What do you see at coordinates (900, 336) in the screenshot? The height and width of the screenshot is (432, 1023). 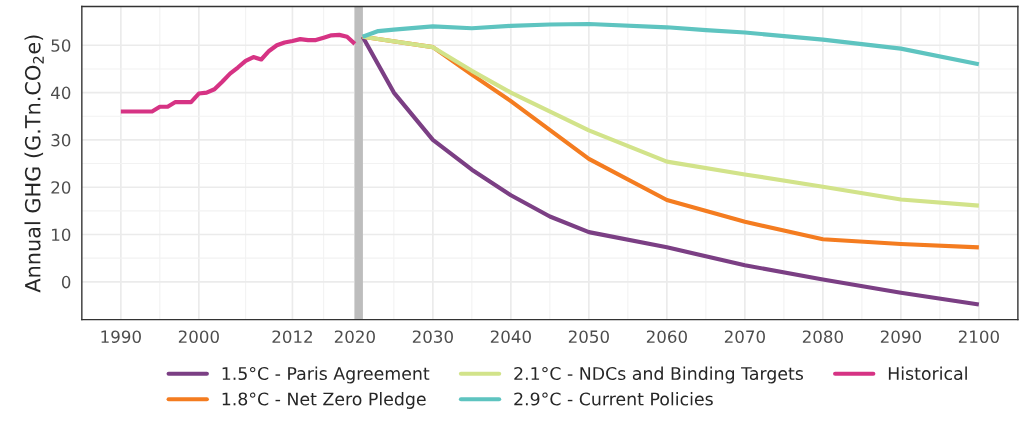 I see `x-tick-label: 2090` at bounding box center [900, 336].